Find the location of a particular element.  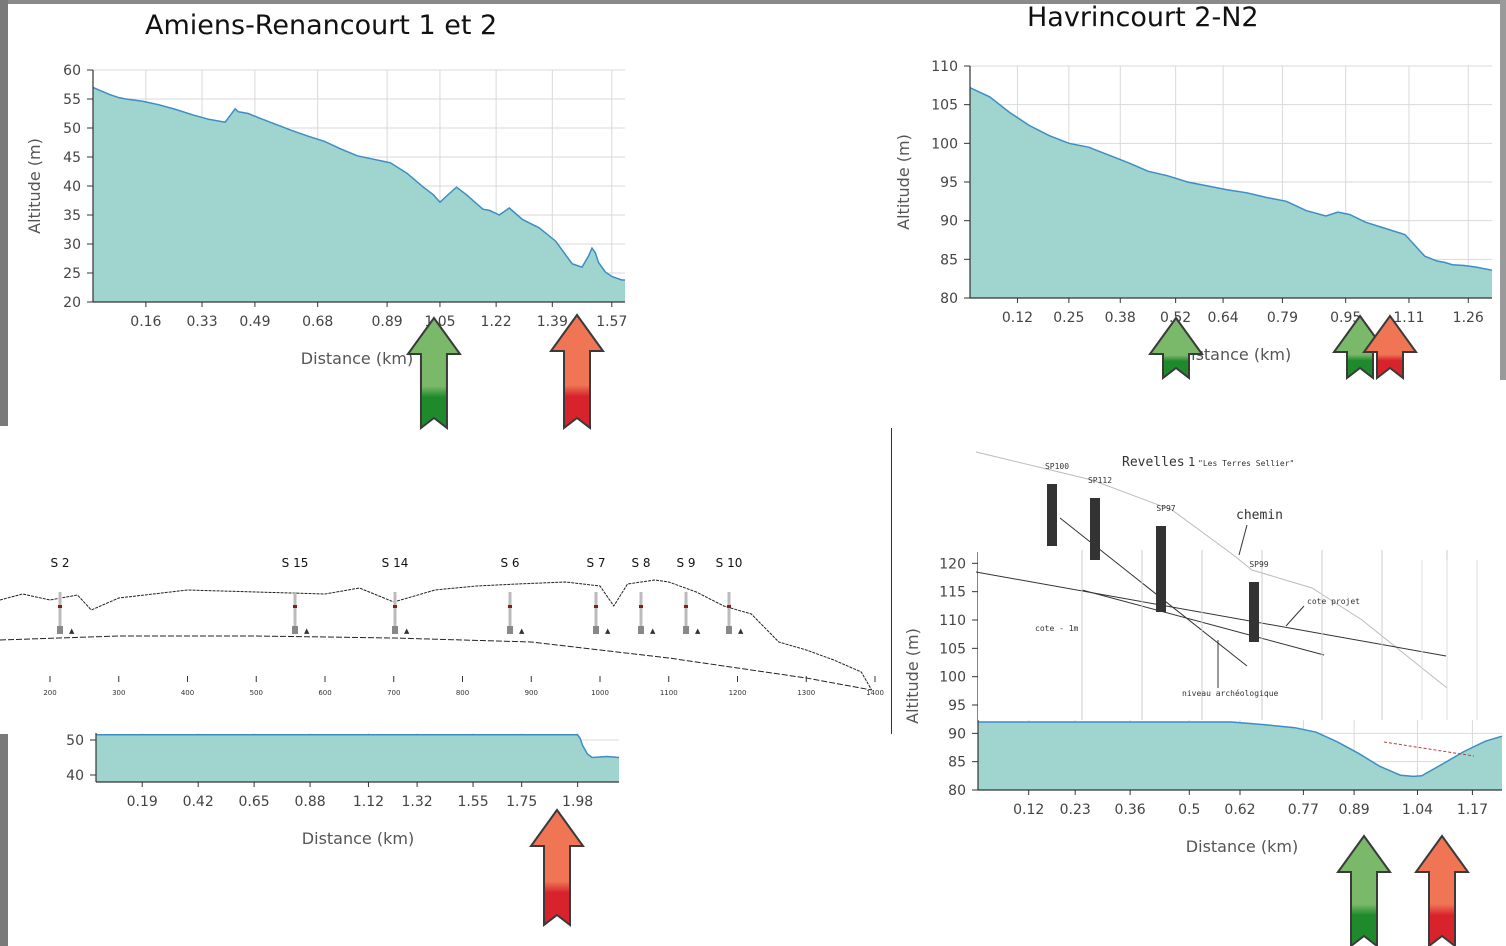

x-tick-label: 1.57 is located at coordinates (611, 322).